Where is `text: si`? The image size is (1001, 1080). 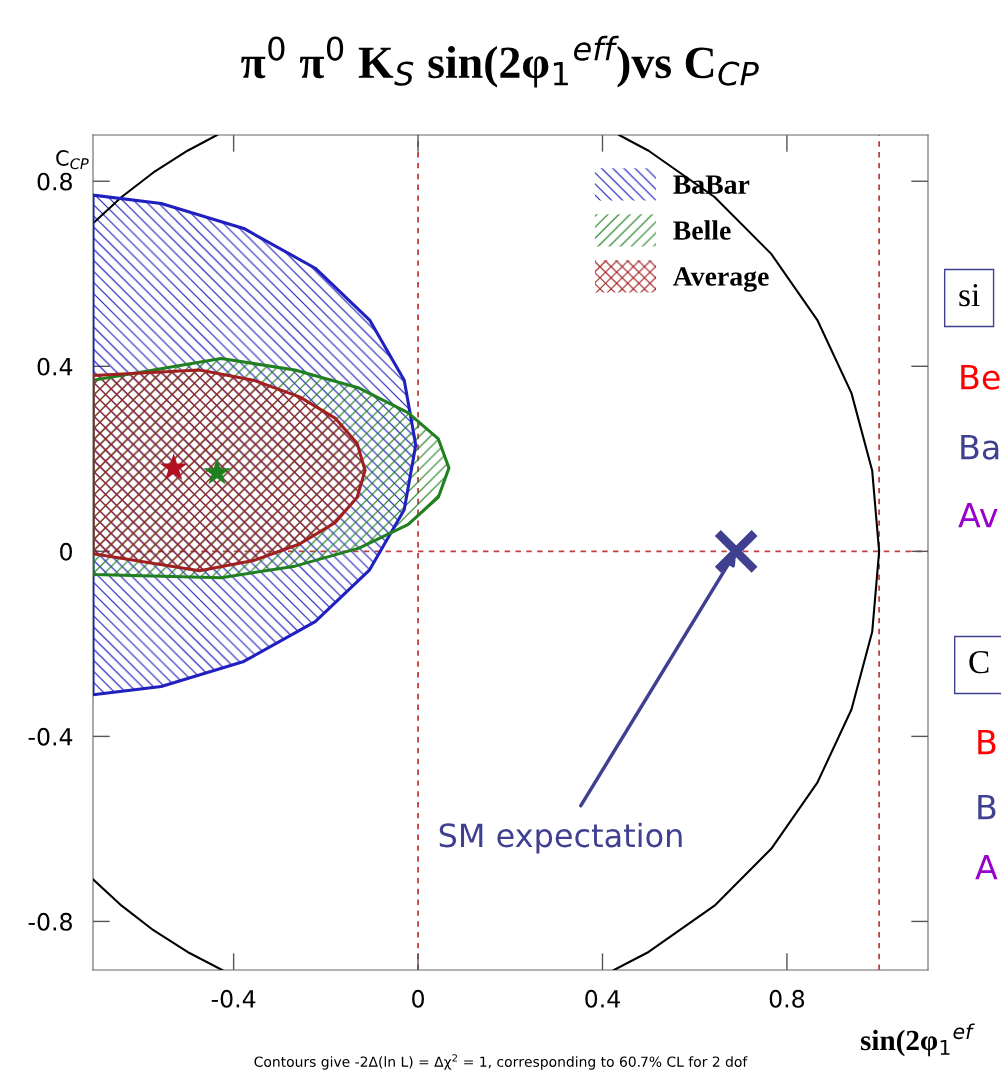 text: si is located at coordinates (969, 295).